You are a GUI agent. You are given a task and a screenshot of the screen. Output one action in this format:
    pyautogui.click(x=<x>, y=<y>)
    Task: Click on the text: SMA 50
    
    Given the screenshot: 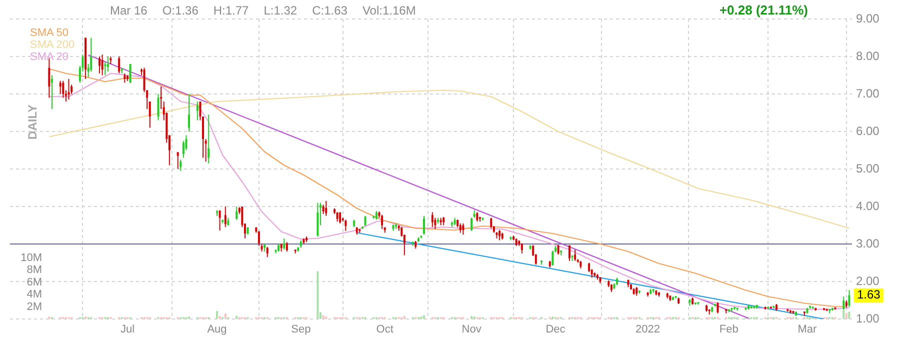 What is the action you would take?
    pyautogui.click(x=49, y=33)
    